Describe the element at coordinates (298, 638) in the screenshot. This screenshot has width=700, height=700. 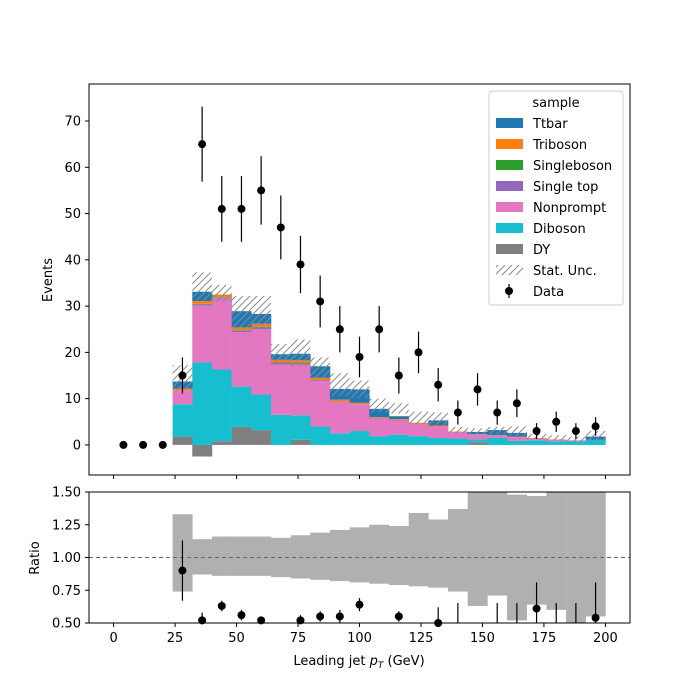
I see `ratio-x-tick-label: 75` at that location.